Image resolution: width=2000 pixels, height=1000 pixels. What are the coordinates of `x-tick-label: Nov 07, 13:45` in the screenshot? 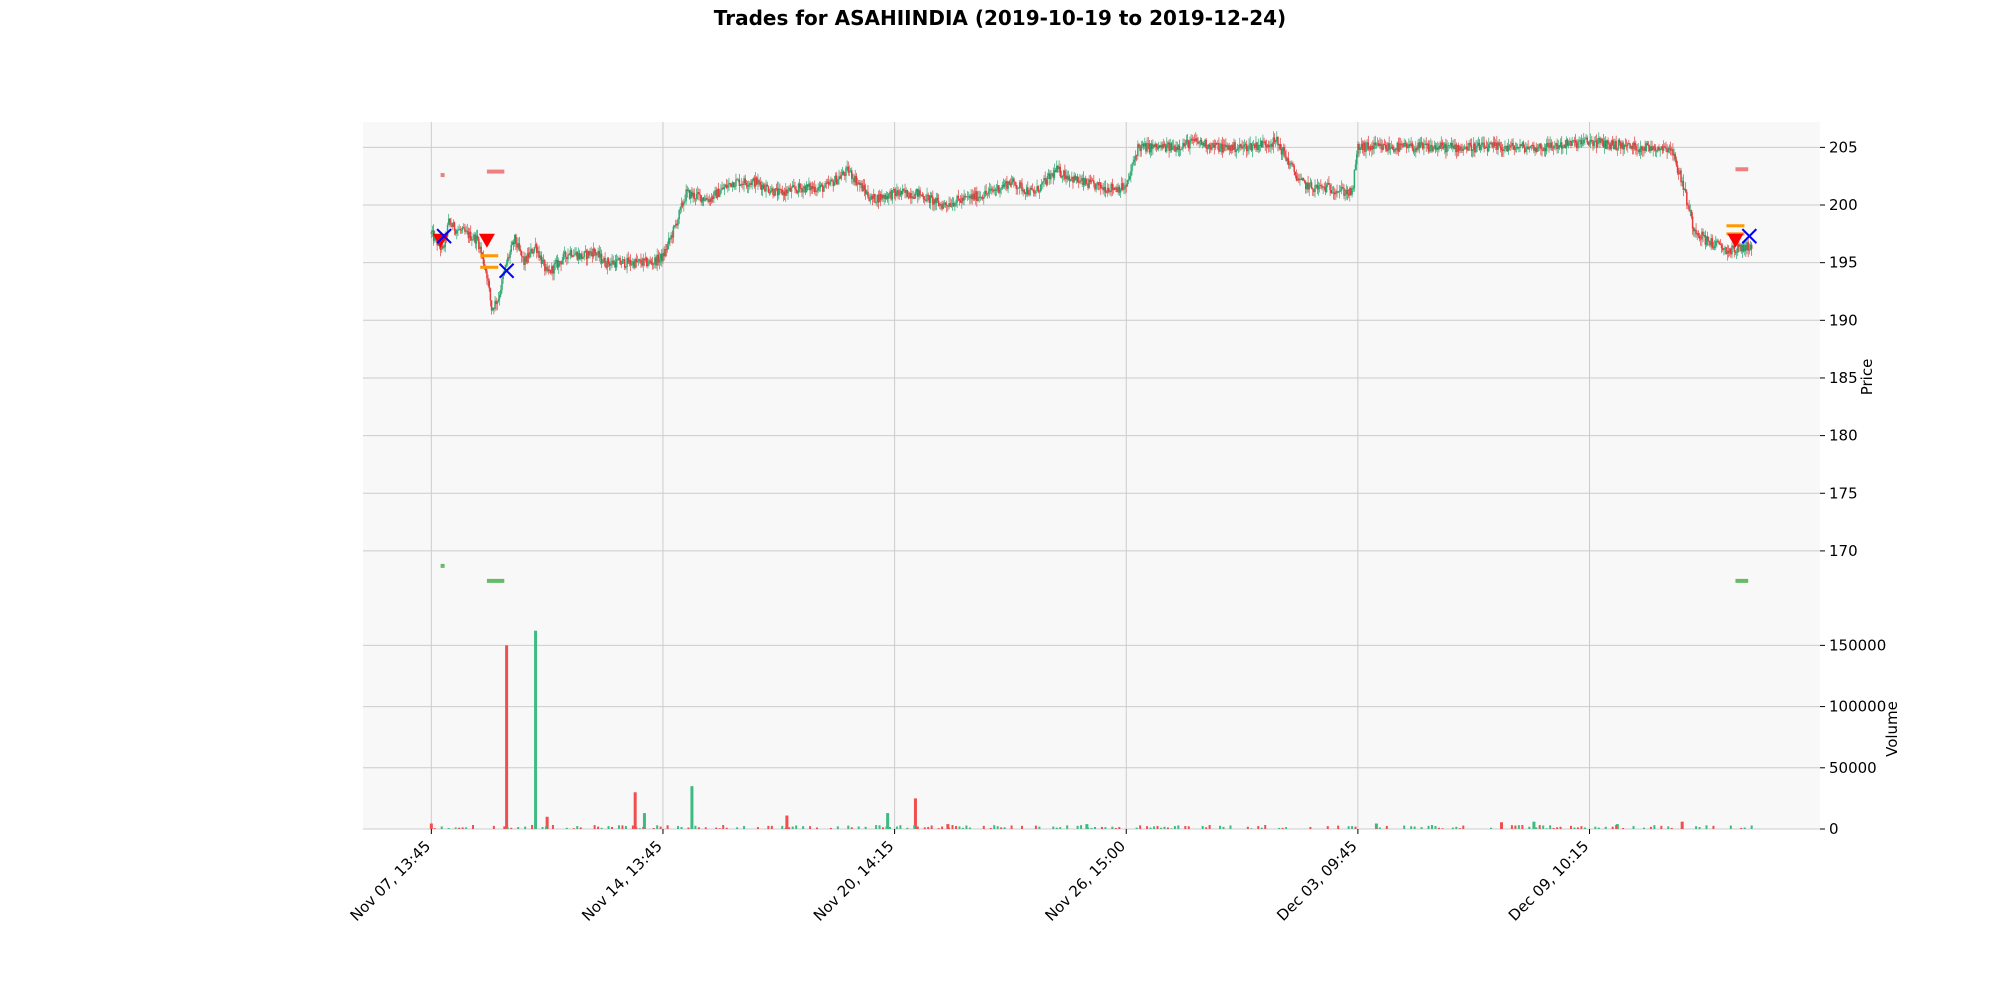 It's located at (391, 881).